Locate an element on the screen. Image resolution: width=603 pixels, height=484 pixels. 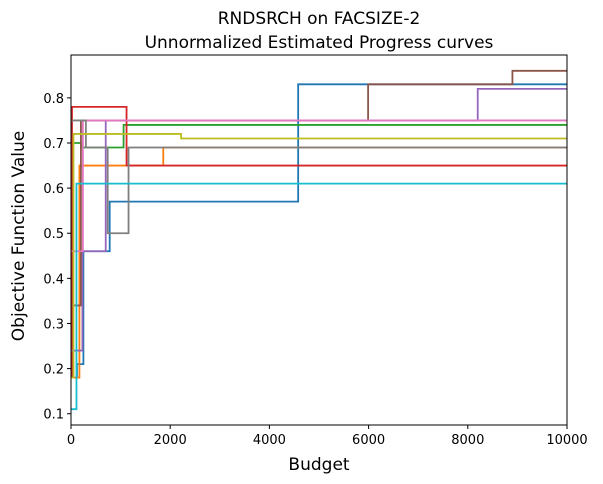
y-tick-label: 0.1 is located at coordinates (53, 415).